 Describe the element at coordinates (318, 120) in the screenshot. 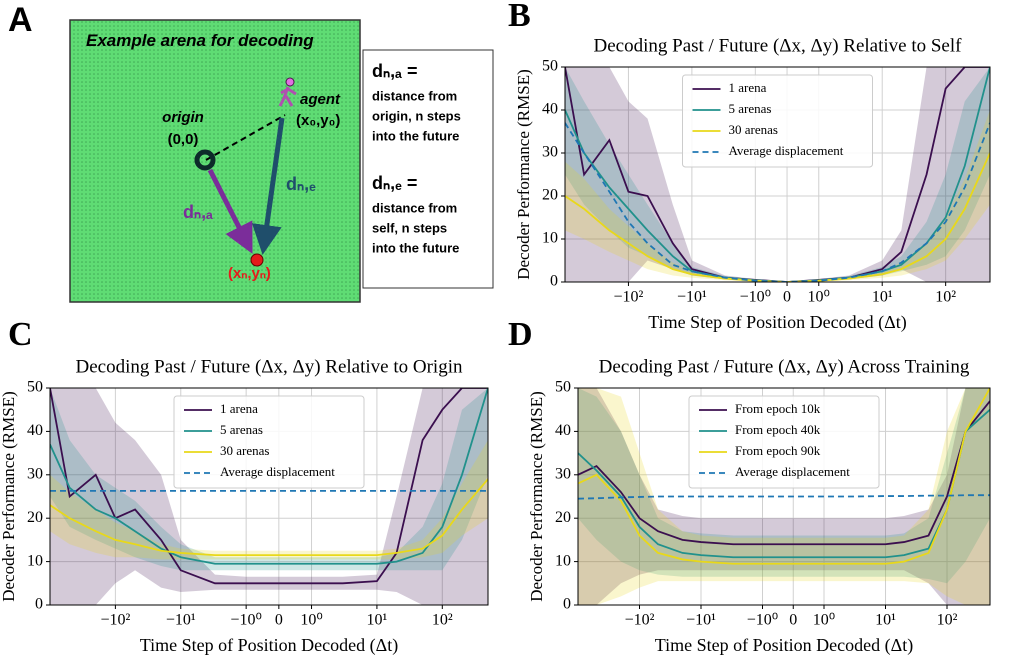

I see `agent-coord: (x₀,y₀)` at that location.